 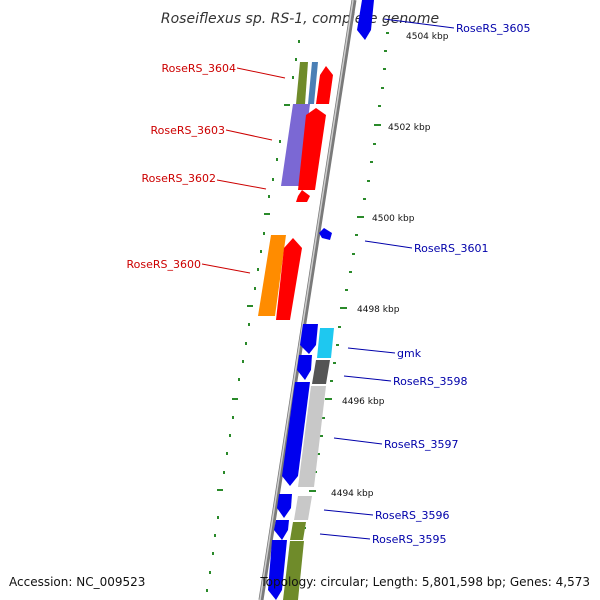 I want to click on gene-label-3604: RoseRS_3604, so click(x=199, y=68).